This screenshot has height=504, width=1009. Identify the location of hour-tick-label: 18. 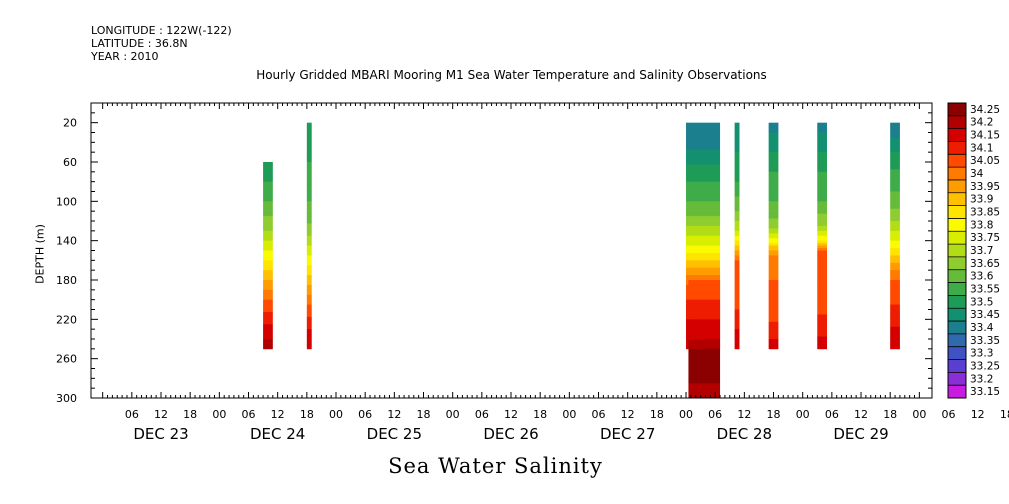
(890, 414).